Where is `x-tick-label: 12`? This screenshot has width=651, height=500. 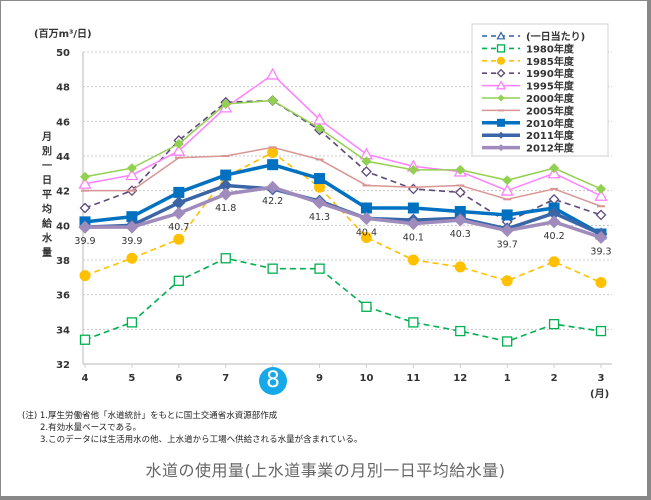 x-tick-label: 12 is located at coordinates (460, 378).